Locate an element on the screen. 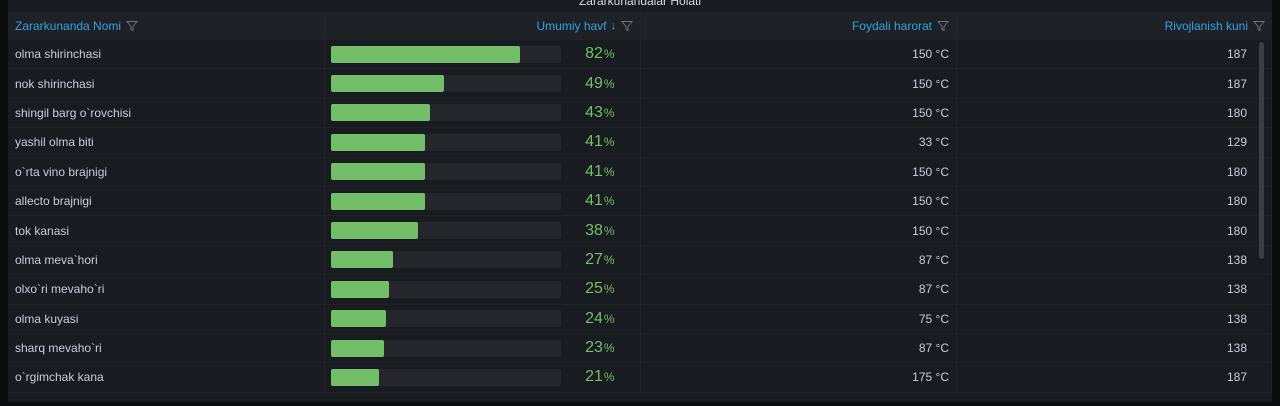  table-row: shingil barg o`rovchisi 43% 150 °C 180 is located at coordinates (640, 113).